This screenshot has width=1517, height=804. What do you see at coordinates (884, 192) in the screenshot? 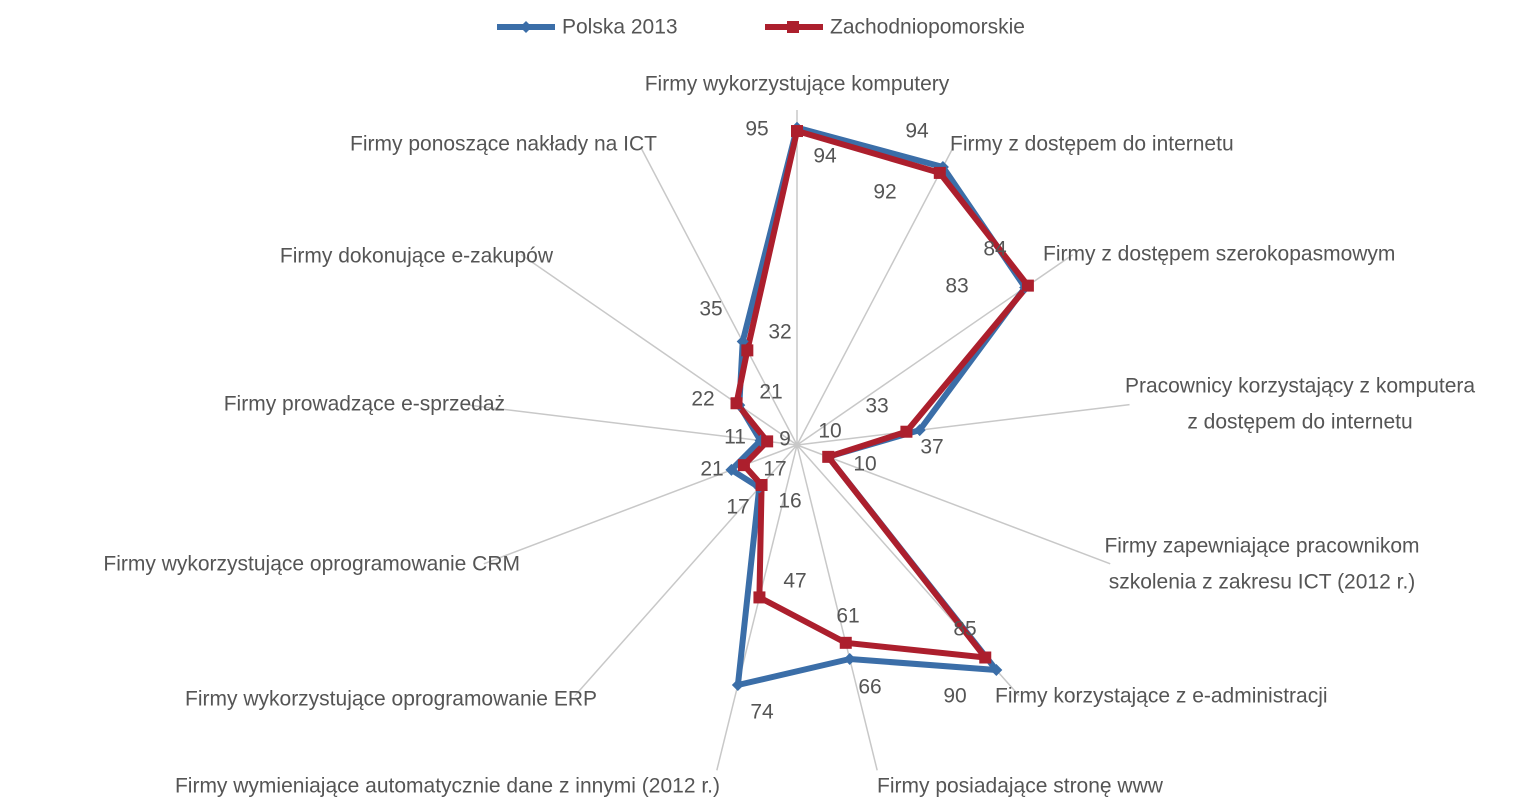
I see `value-label: 92` at bounding box center [884, 192].